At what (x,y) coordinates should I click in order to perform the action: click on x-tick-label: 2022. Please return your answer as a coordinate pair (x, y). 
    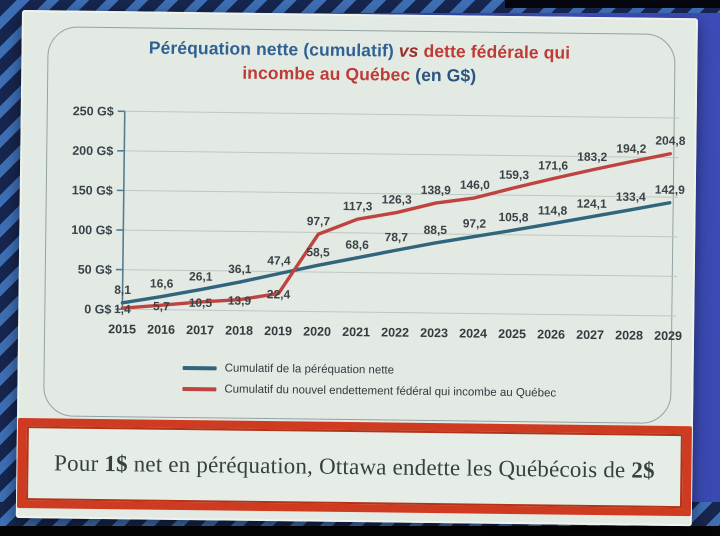
    Looking at the image, I should click on (395, 332).